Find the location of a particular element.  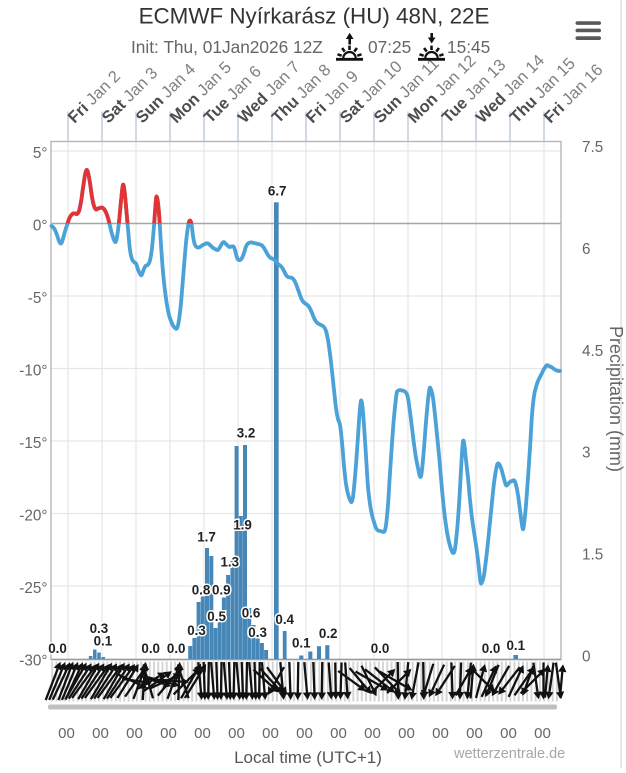

svg-text: 6 is located at coordinates (586, 249).